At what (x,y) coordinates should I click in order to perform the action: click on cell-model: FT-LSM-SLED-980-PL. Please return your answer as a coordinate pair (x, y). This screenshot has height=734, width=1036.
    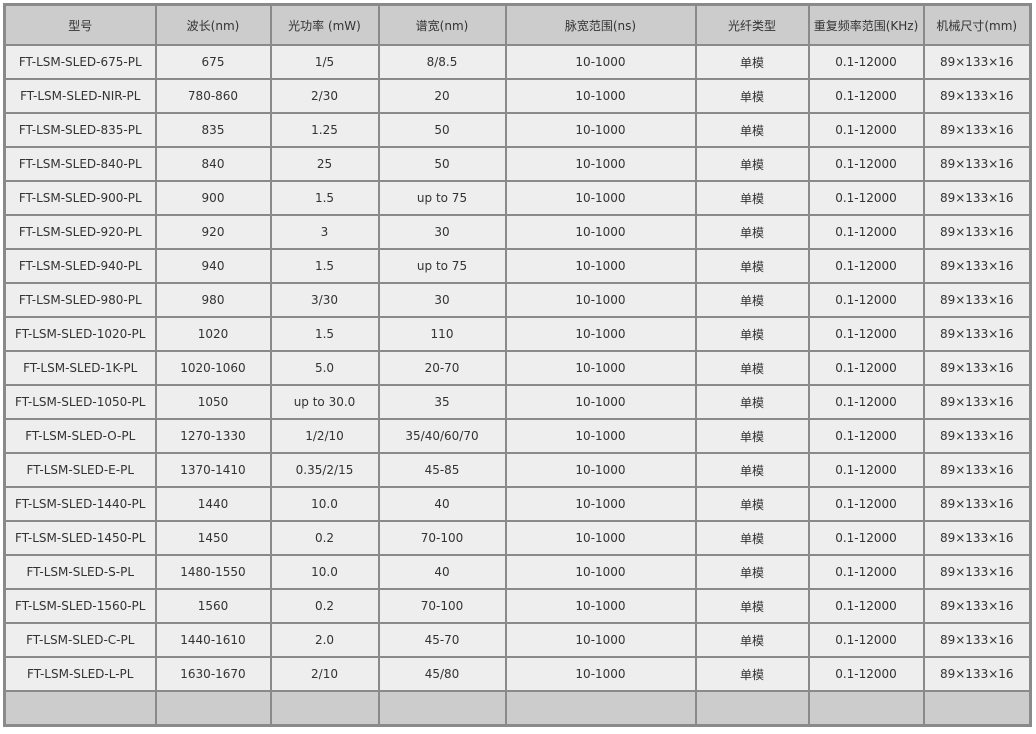
    Looking at the image, I should click on (80, 300).